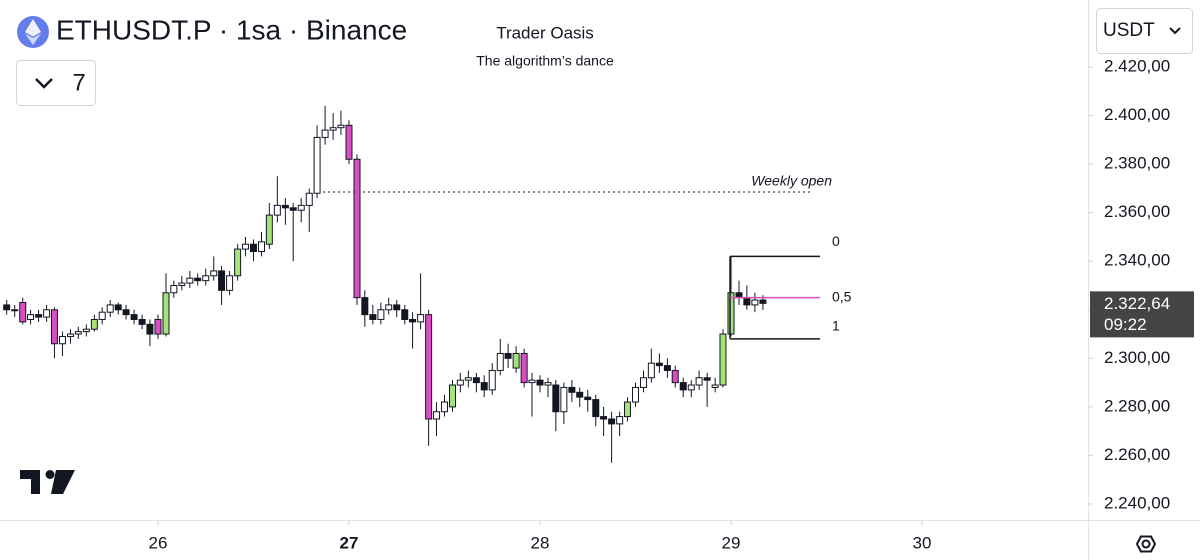 This screenshot has width=1200, height=560. Describe the element at coordinates (1137, 114) in the screenshot. I see `y-tick-label: 2.400,00` at that location.